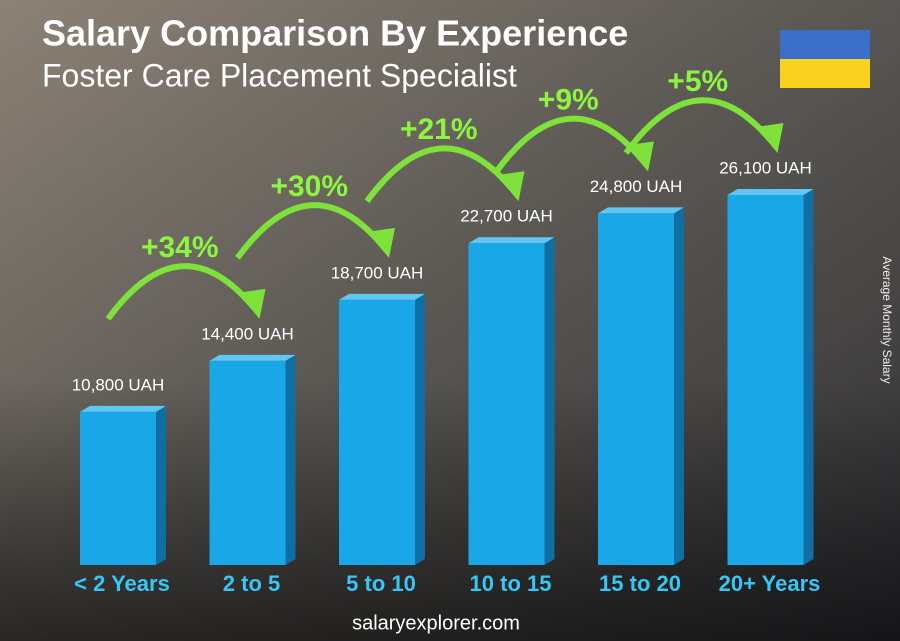  Describe the element at coordinates (511, 583) in the screenshot. I see `x-tick-label: 10 to 15` at that location.